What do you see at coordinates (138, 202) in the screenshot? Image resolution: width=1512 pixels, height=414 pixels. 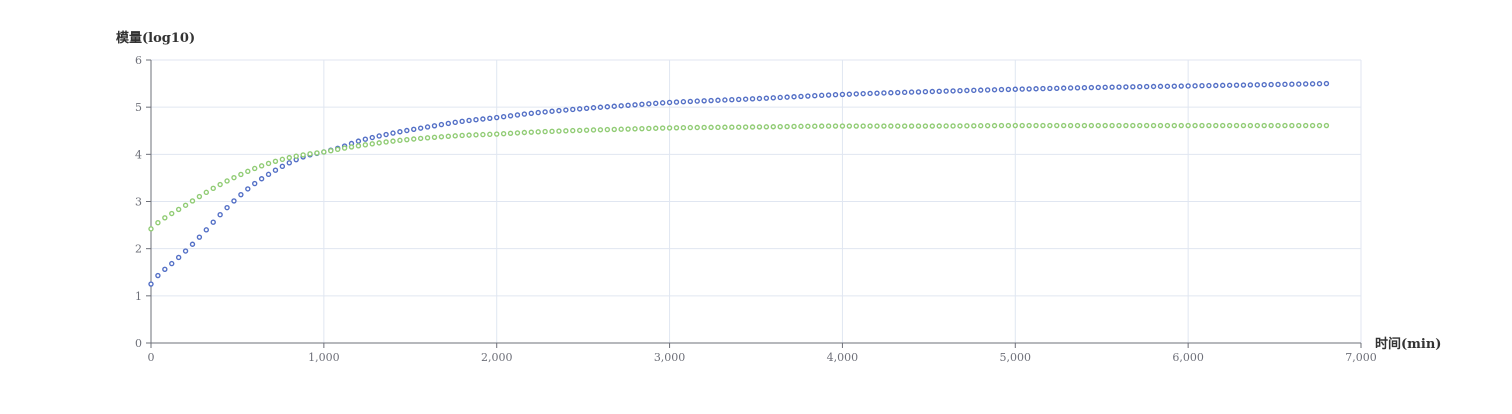 I see `y-tick-label: 3` at bounding box center [138, 202].